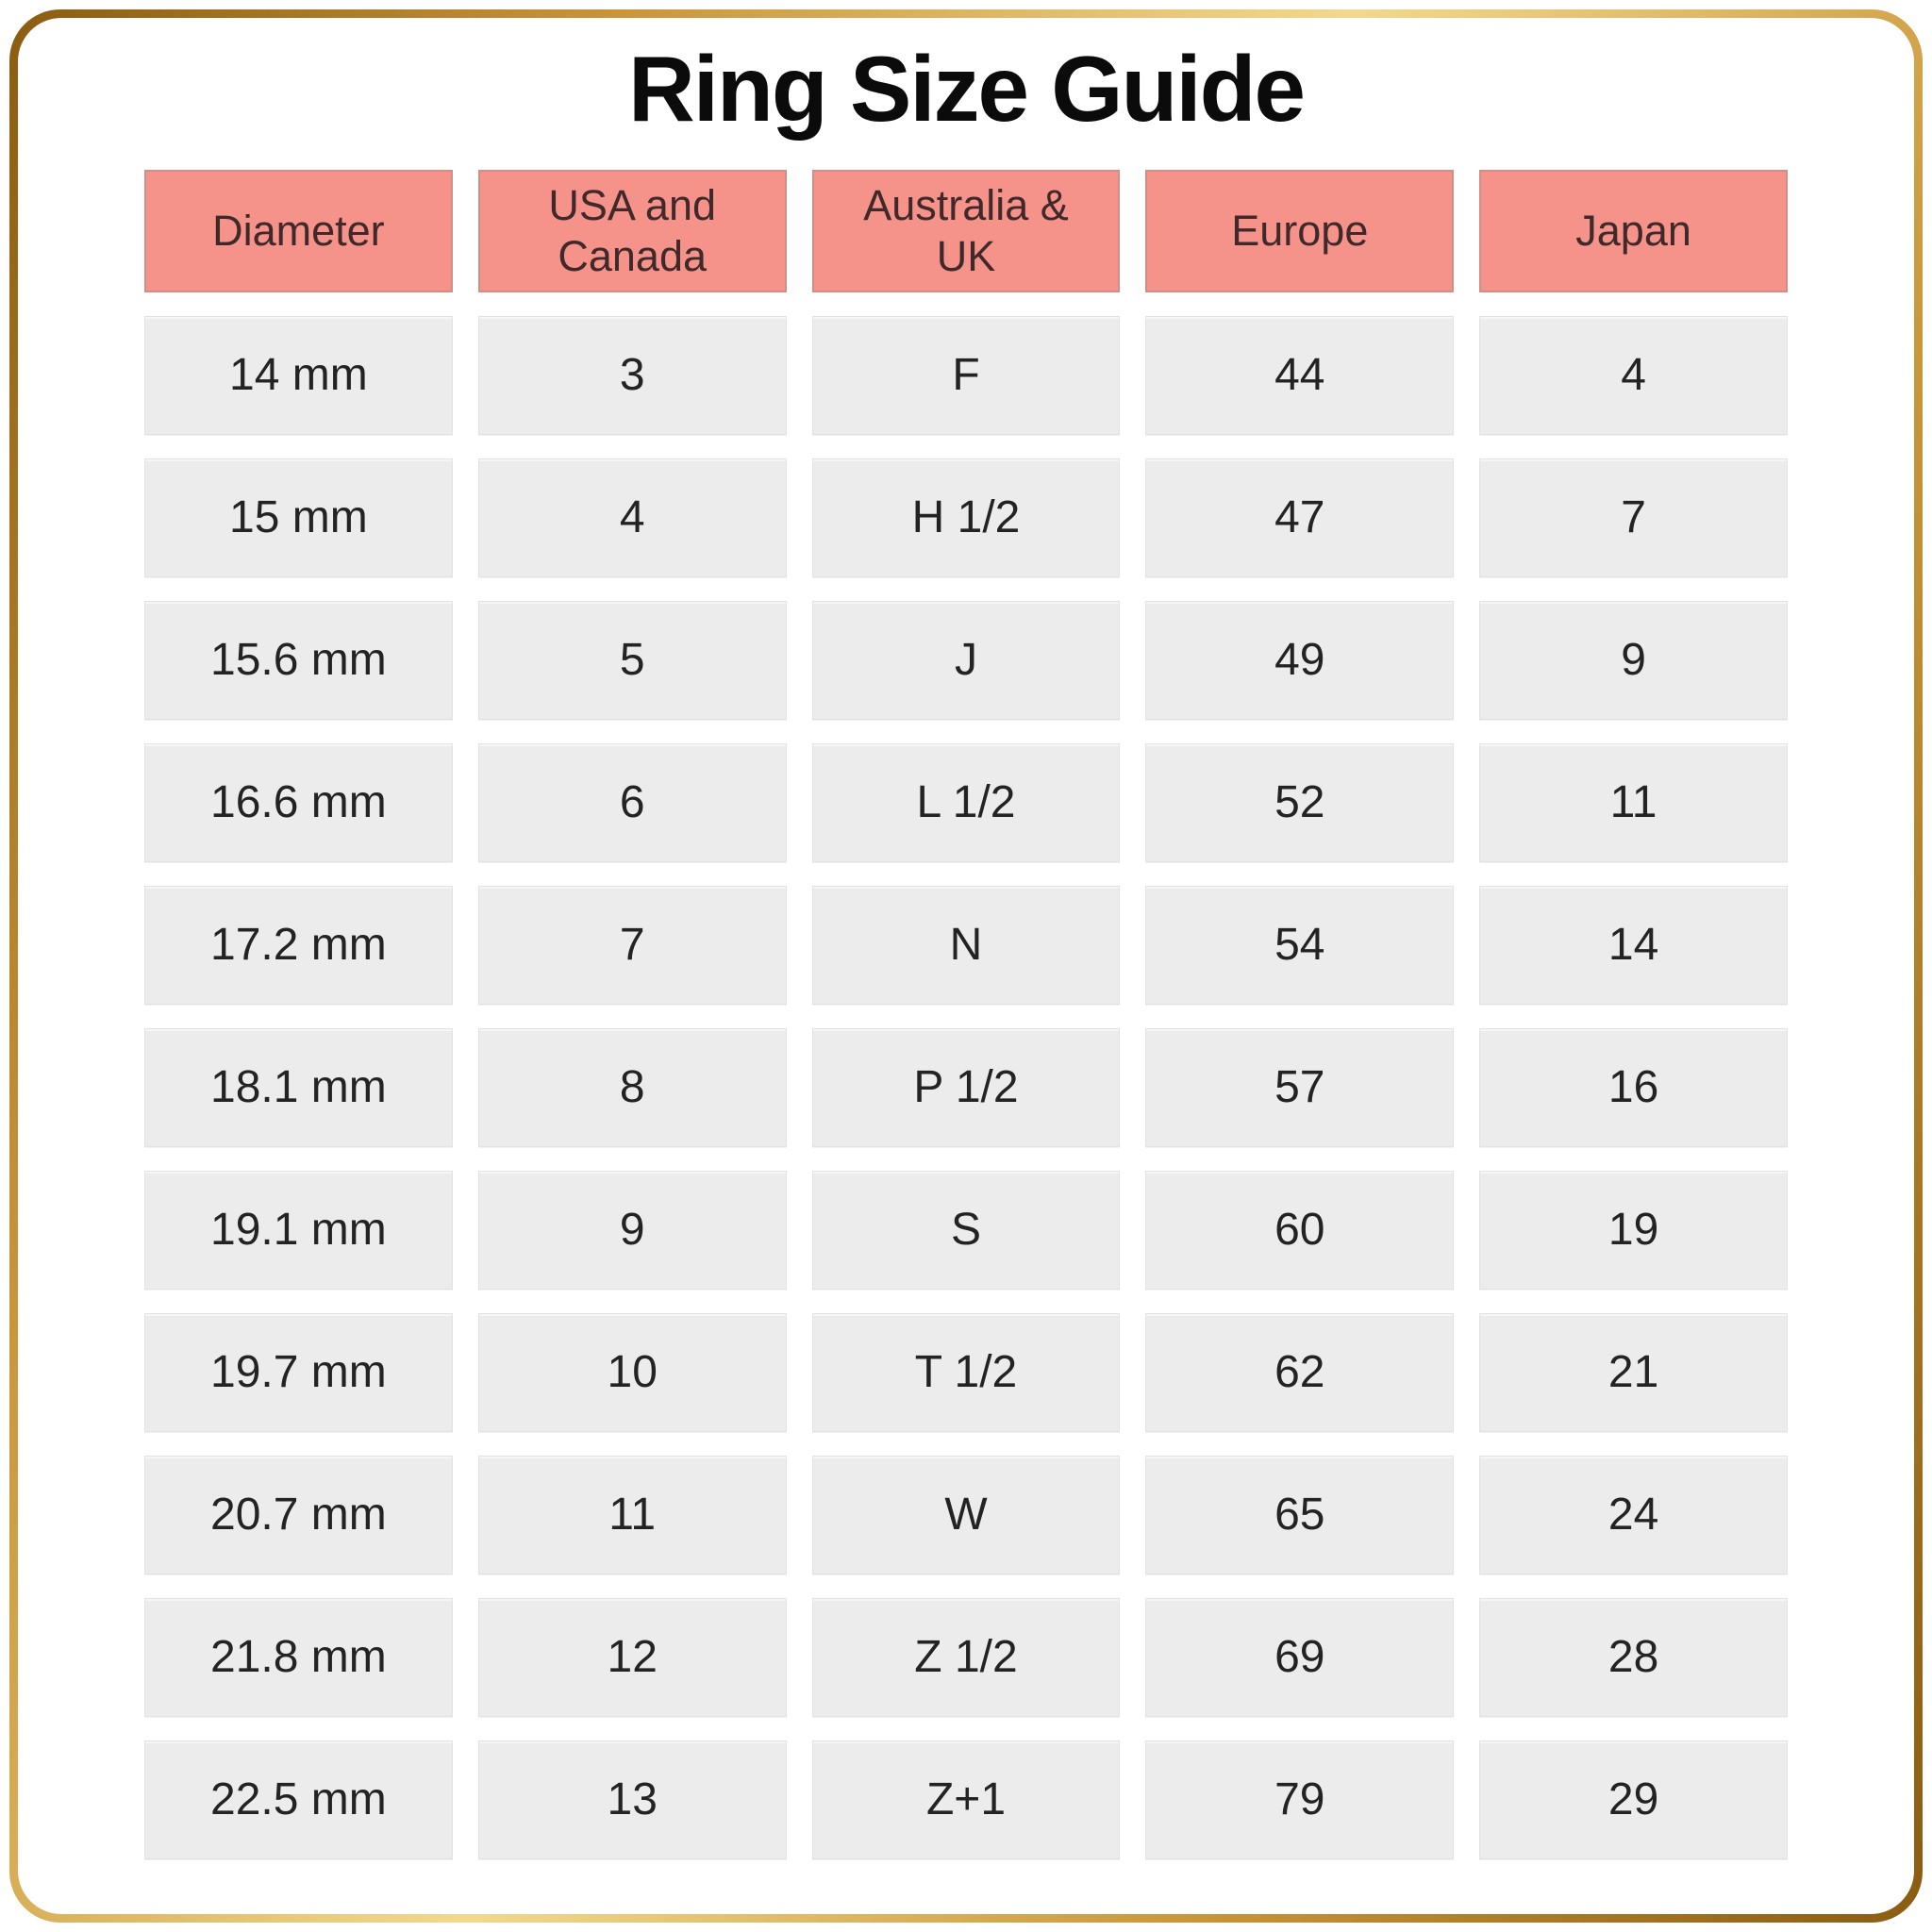 The height and width of the screenshot is (1932, 1932). I want to click on table-cell: 19, so click(1633, 1230).